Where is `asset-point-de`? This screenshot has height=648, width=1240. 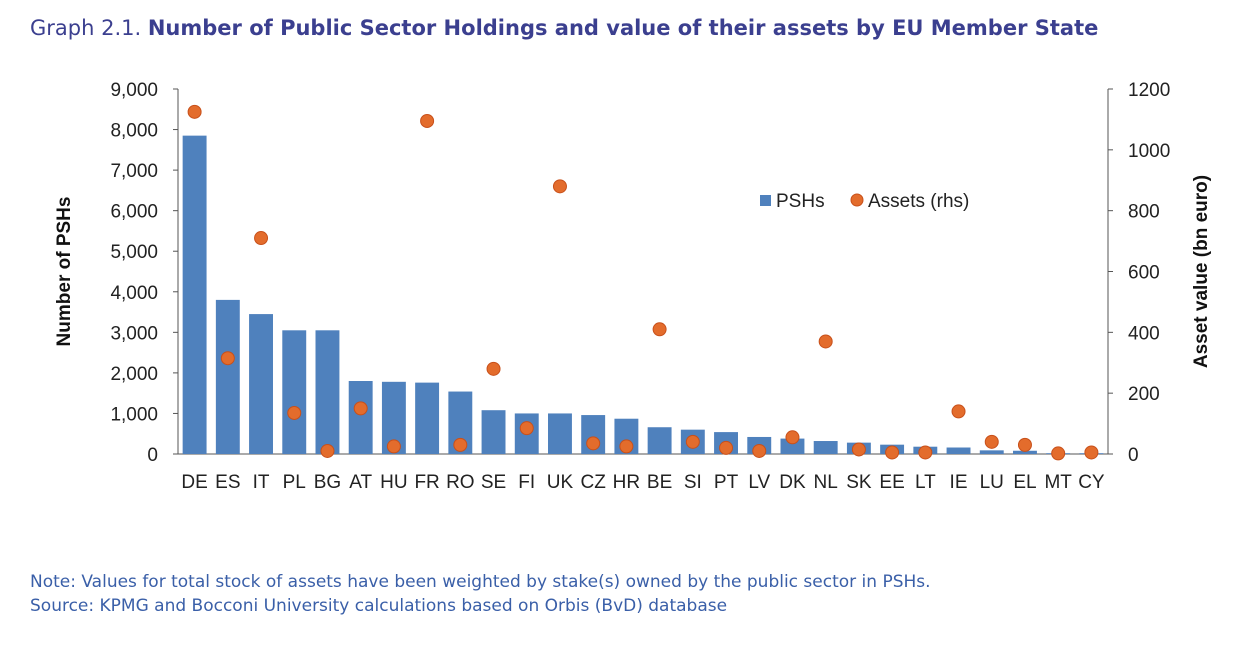 asset-point-de is located at coordinates (194, 111).